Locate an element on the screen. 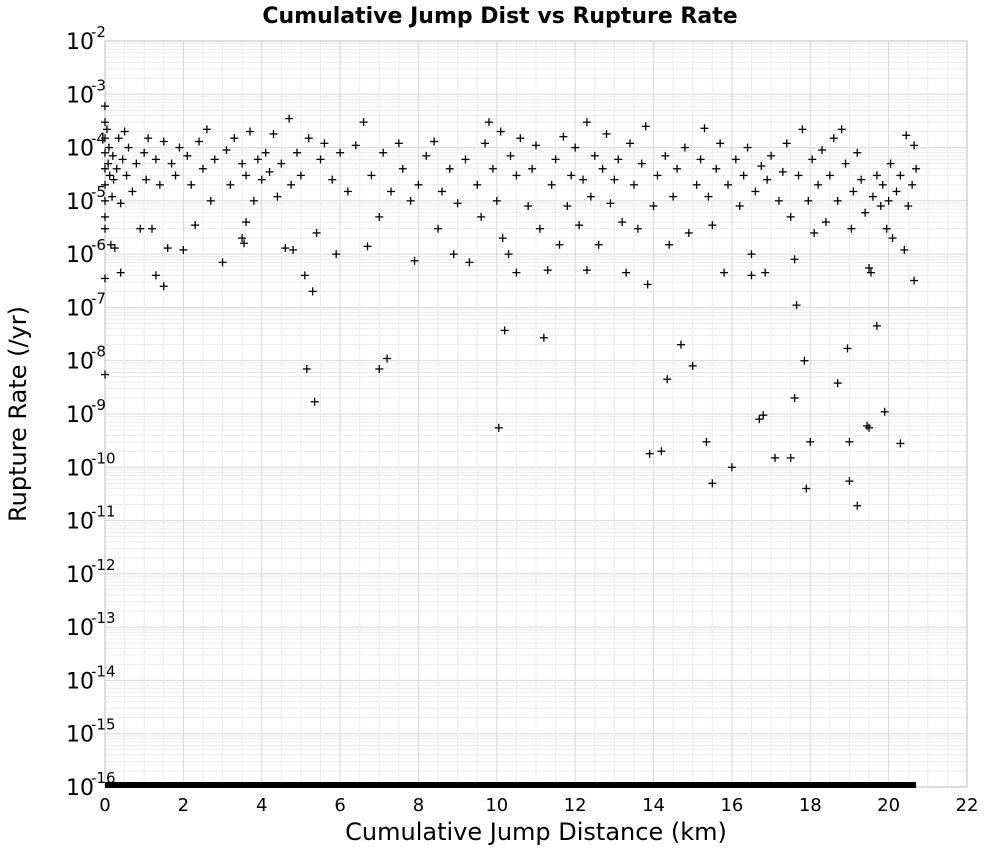 The height and width of the screenshot is (850, 1000). y-tick-exponent: -10 is located at coordinates (103, 458).